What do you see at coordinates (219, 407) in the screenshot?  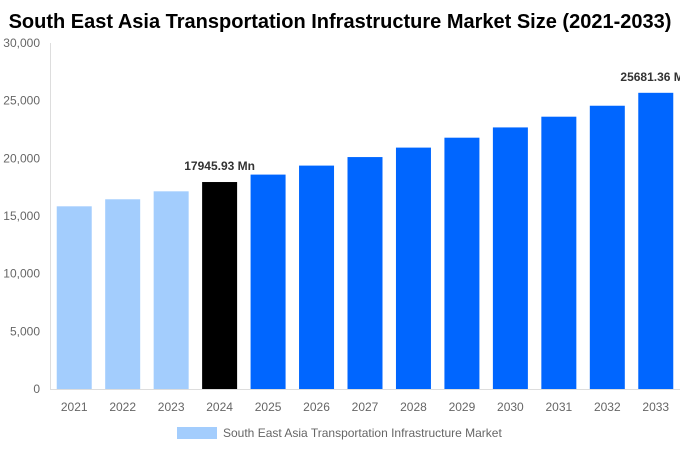 I see `x-tick-label: 2024` at bounding box center [219, 407].